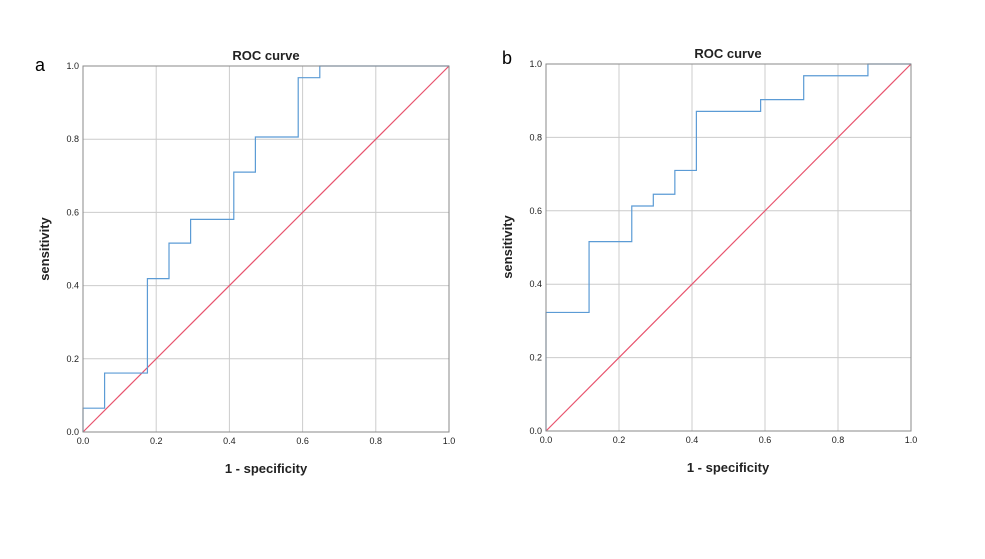  I want to click on x-tick-label-b-4: 0.8, so click(838, 440).